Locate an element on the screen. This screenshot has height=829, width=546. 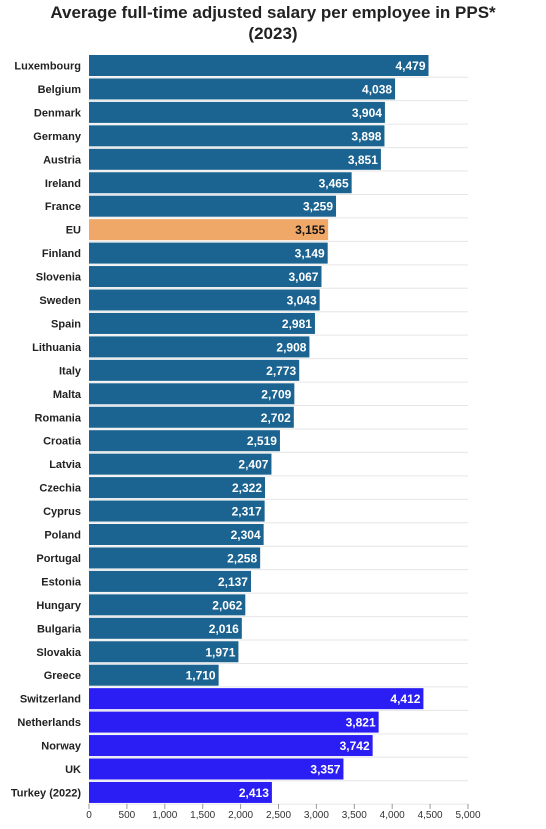
x-tick-label-3: 1,500 is located at coordinates (202, 815).